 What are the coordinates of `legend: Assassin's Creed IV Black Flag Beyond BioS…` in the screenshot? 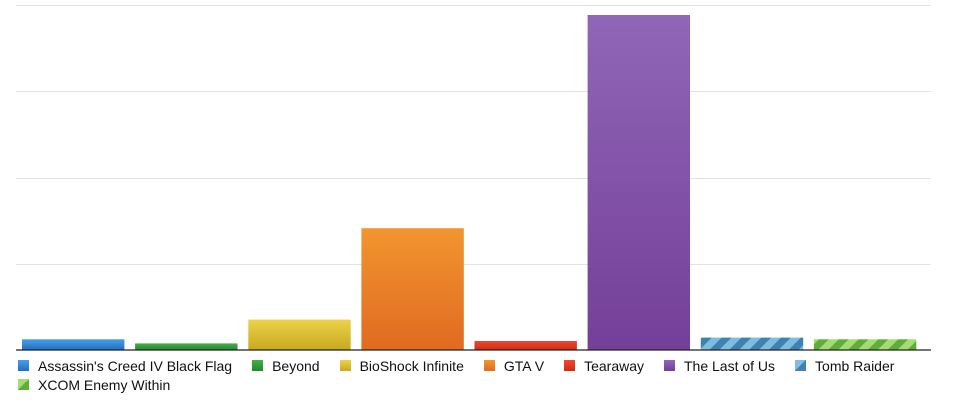 It's located at (478, 375).